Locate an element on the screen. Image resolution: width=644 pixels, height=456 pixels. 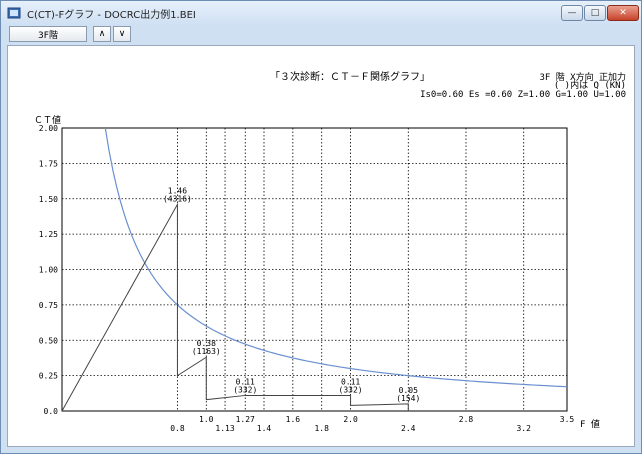
x-tick-label: 1.27 is located at coordinates (245, 419).